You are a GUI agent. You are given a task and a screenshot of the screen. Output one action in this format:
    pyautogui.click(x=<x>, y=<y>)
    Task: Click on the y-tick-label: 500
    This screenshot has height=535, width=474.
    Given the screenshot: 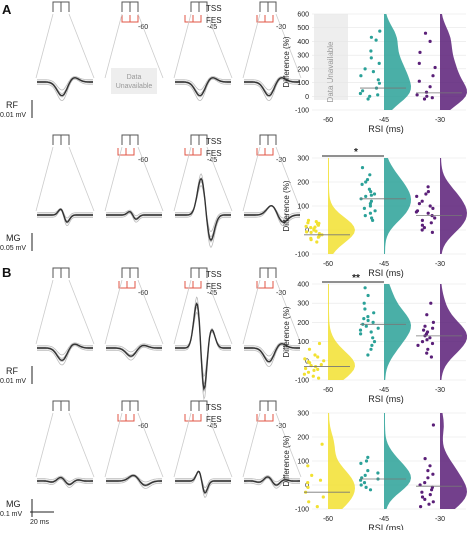 What is the action you would take?
    pyautogui.click(x=303, y=28)
    